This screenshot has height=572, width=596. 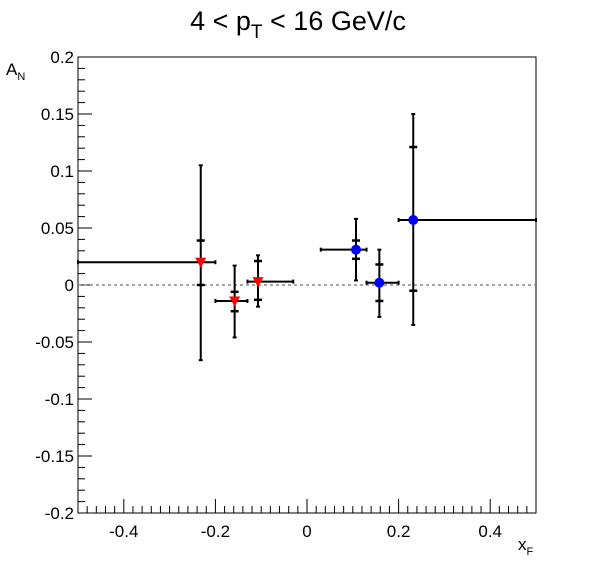 What do you see at coordinates (62, 171) in the screenshot?
I see `y-tick-label: 0.1` at bounding box center [62, 171].